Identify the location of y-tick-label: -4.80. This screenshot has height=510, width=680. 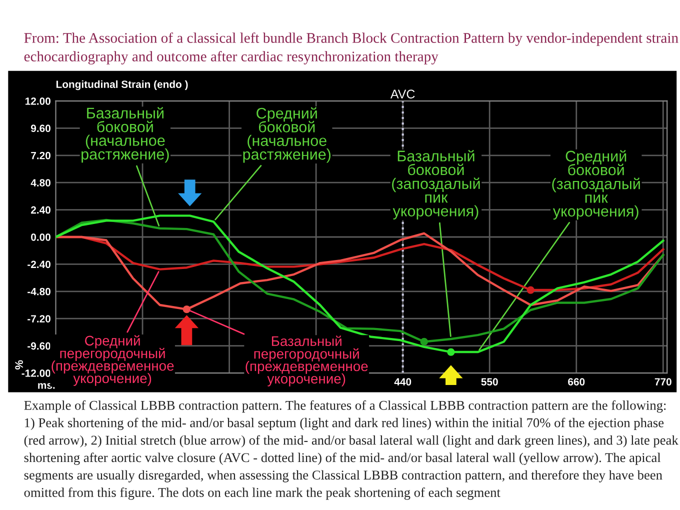
(39, 292).